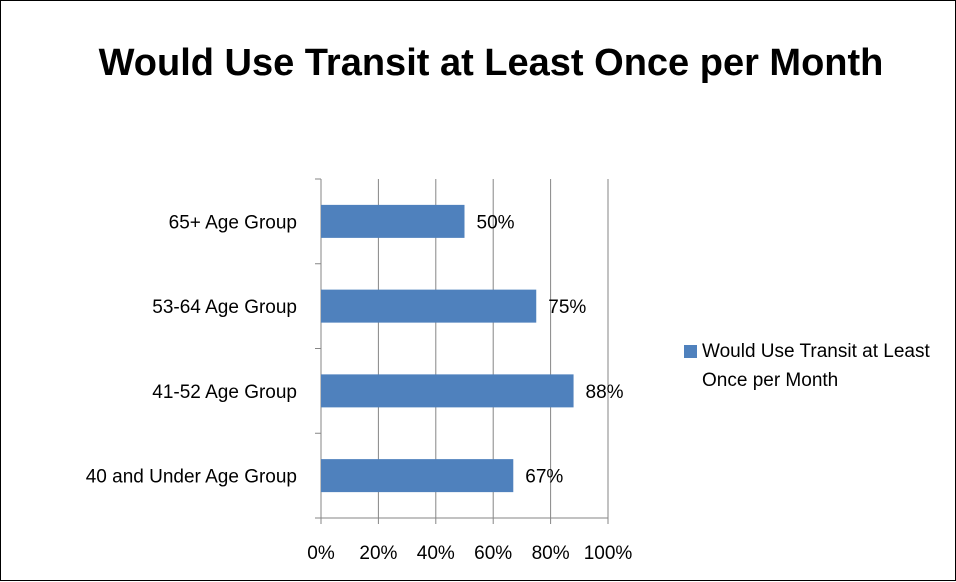 The image size is (956, 582). I want to click on data-label: 50%, so click(496, 222).